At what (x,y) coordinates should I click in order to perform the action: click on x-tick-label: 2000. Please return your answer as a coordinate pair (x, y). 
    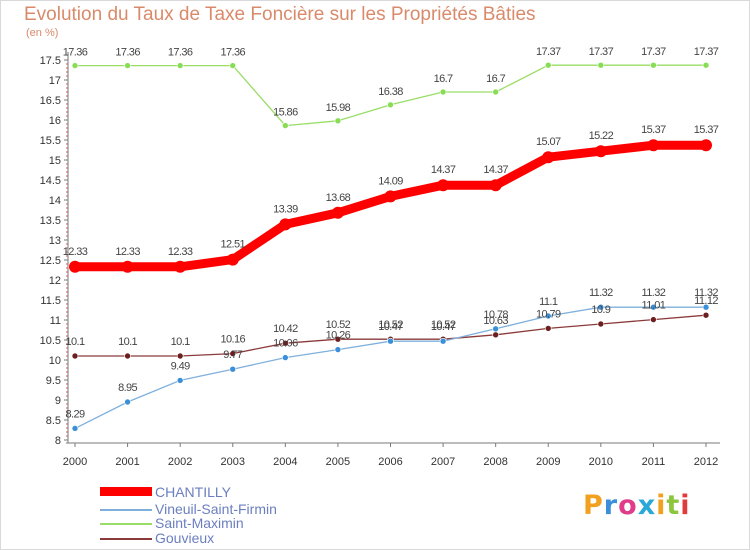
    Looking at the image, I should click on (75, 462).